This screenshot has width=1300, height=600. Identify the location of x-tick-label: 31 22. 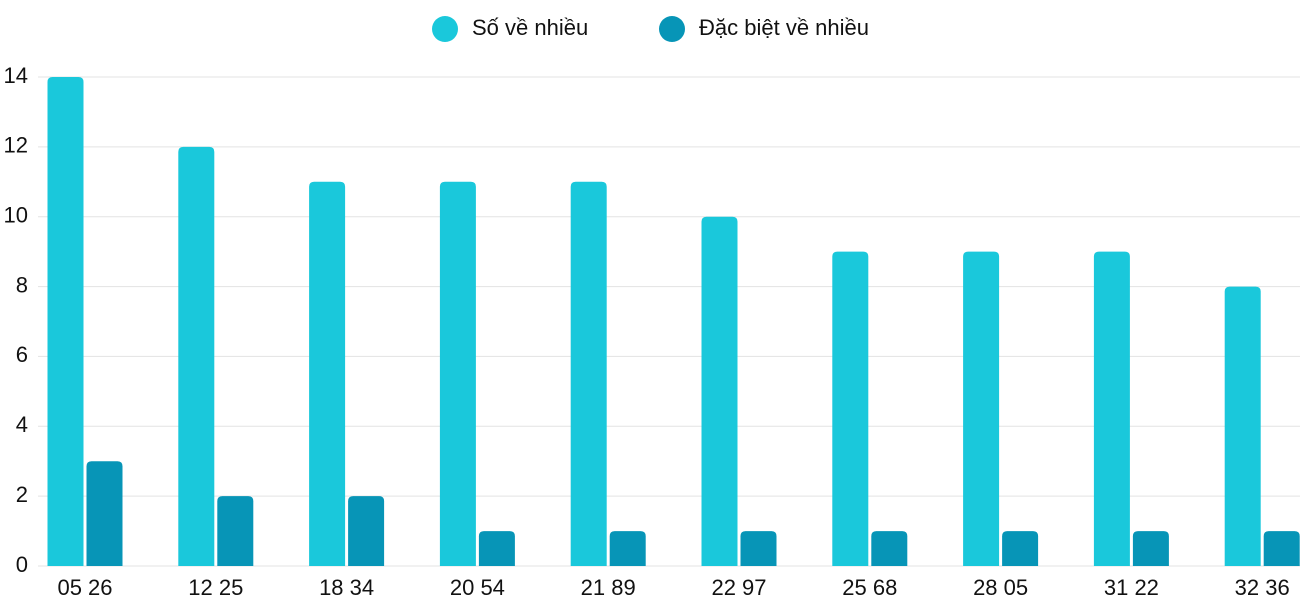
(1131, 587).